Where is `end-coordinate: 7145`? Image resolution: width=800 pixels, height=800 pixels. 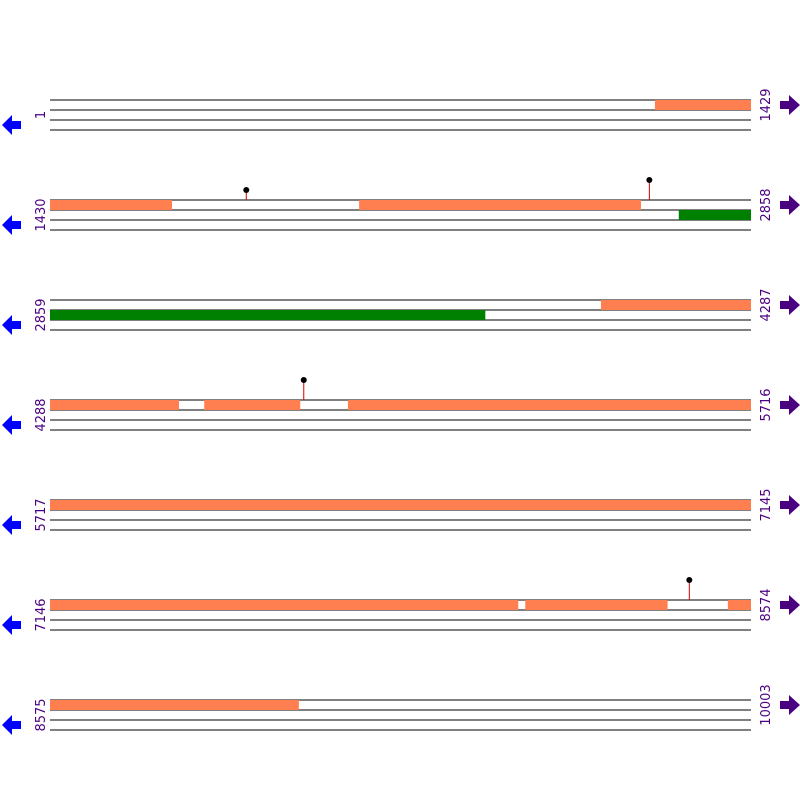 end-coordinate: 7145 is located at coordinates (766, 504).